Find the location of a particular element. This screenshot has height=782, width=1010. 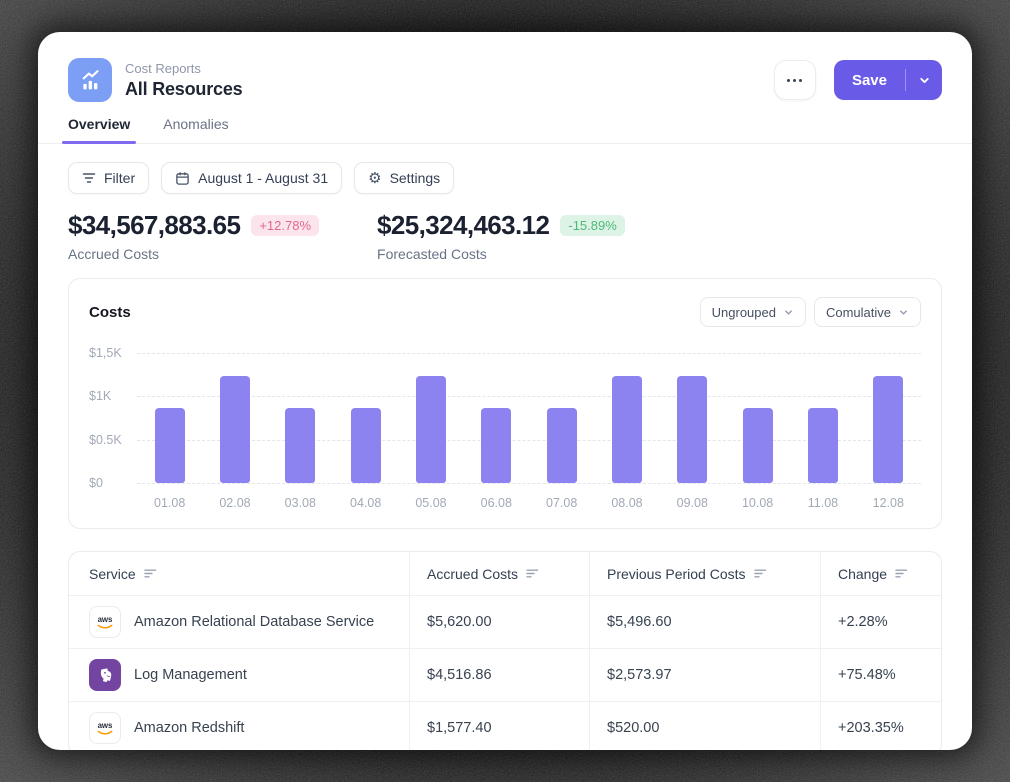

column-header-change: Change is located at coordinates (880, 573).